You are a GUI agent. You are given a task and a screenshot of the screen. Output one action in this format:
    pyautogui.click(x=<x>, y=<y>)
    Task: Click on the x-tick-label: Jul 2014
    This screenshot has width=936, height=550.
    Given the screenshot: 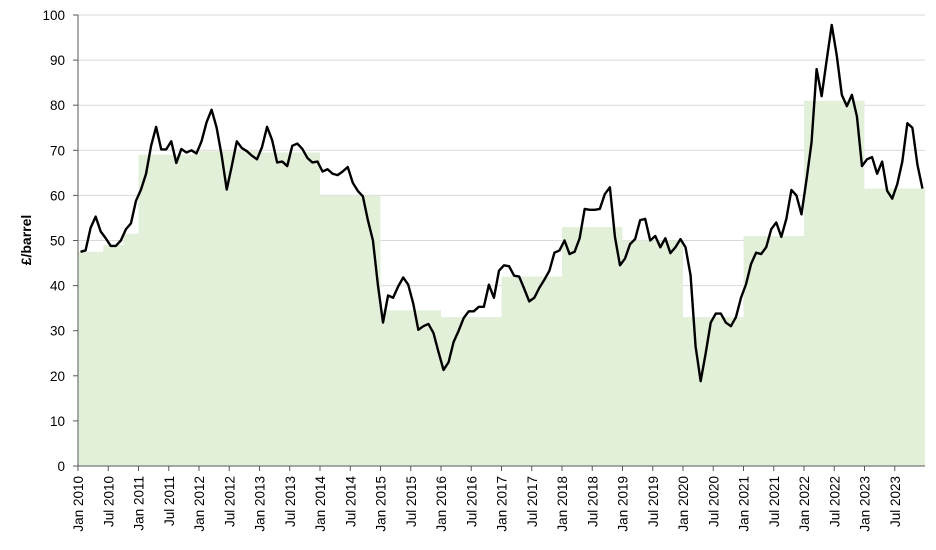 What is the action you would take?
    pyautogui.click(x=350, y=502)
    